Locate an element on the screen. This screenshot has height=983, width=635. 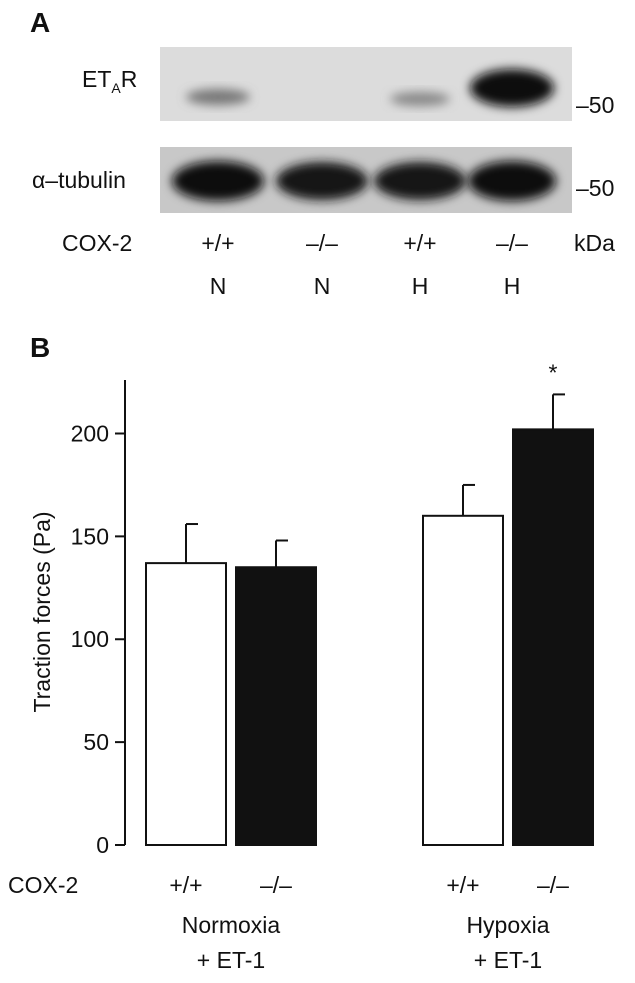
panel-label: B is located at coordinates (40, 347).